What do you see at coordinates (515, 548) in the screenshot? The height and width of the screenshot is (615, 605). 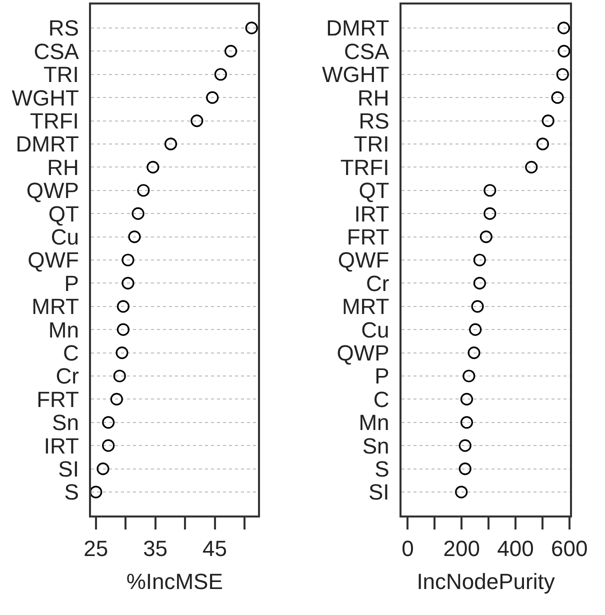 I see `x-tick-label: 400` at bounding box center [515, 548].